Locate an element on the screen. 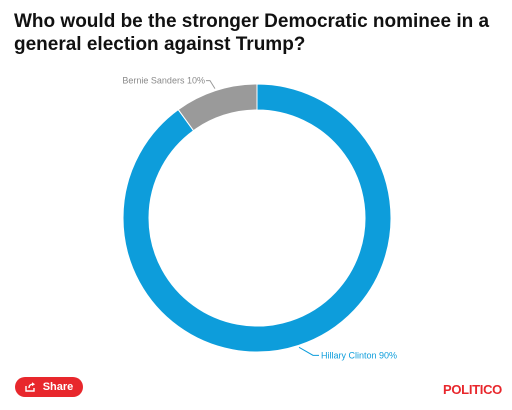  share-label: Share is located at coordinates (58, 387).